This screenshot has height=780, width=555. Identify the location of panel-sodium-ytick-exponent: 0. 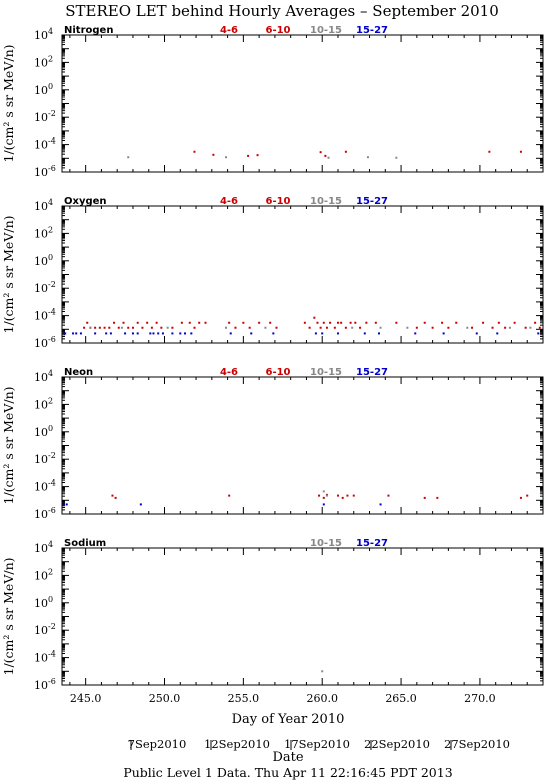
(50, 599).